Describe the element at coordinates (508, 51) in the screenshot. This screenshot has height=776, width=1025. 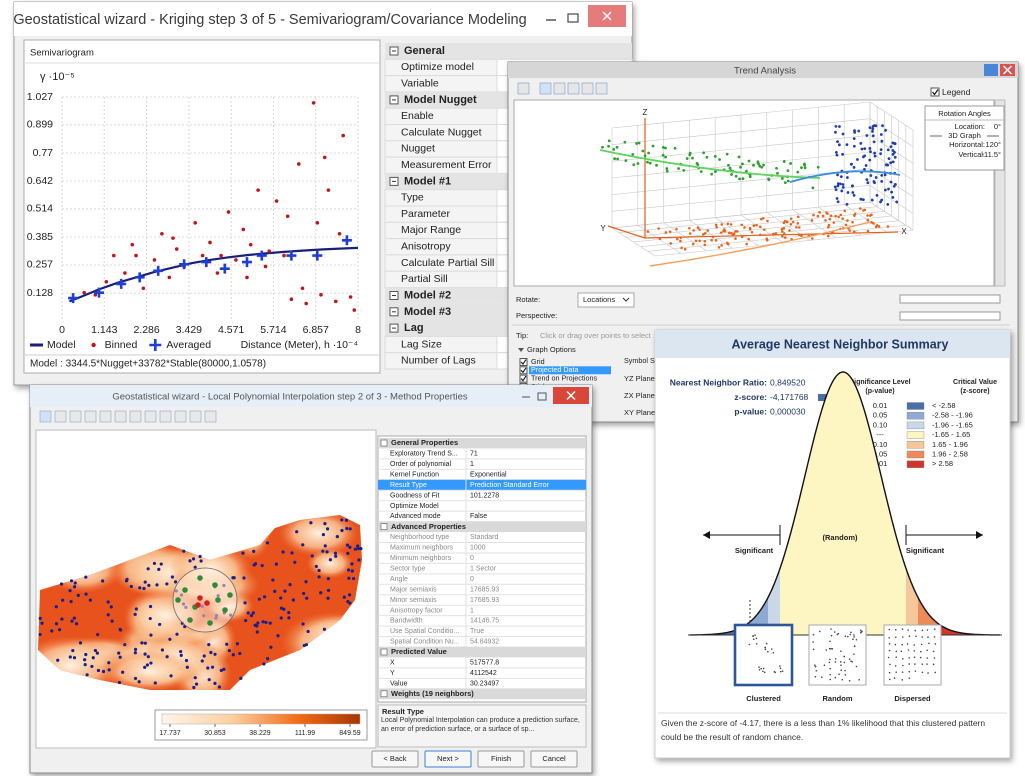
I see `group-header` at that location.